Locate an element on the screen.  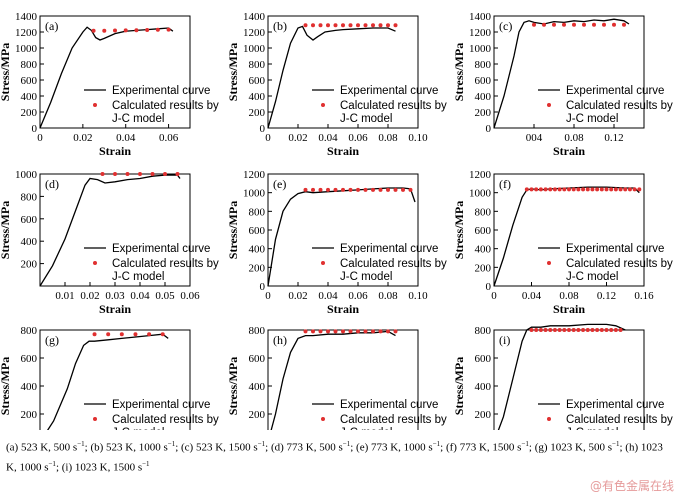
panel-label: (f) is located at coordinates (505, 184).